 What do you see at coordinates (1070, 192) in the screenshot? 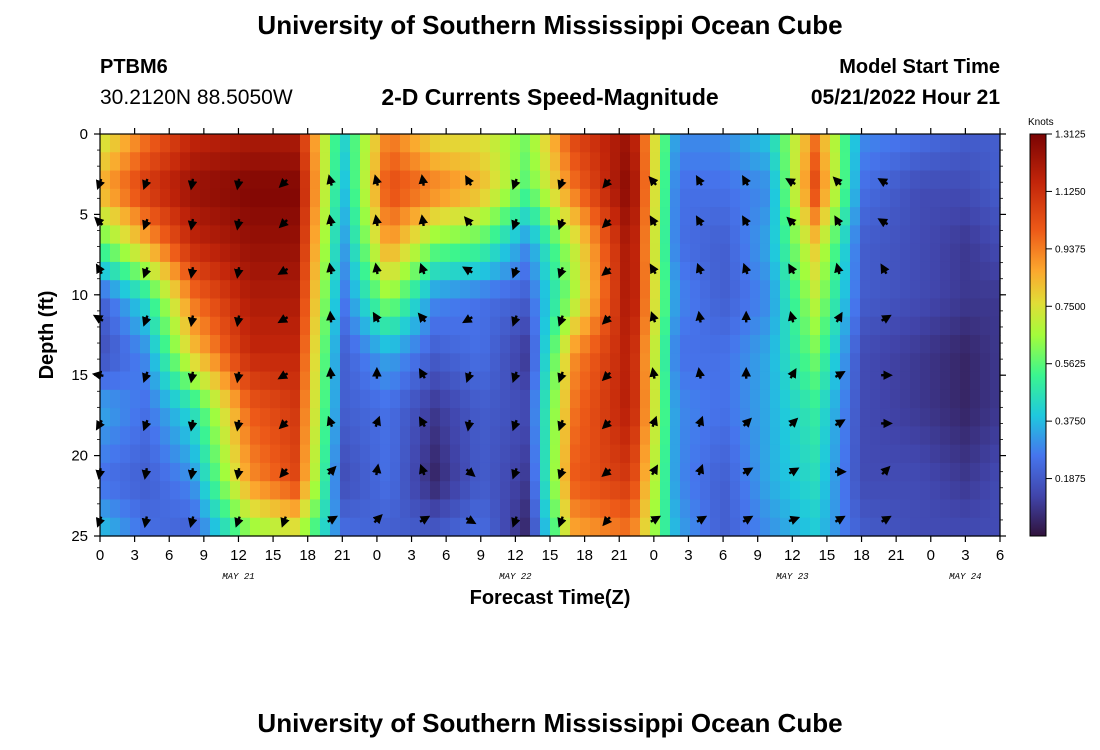
I see `colorbar-tick-label: 1.1250` at bounding box center [1070, 192].